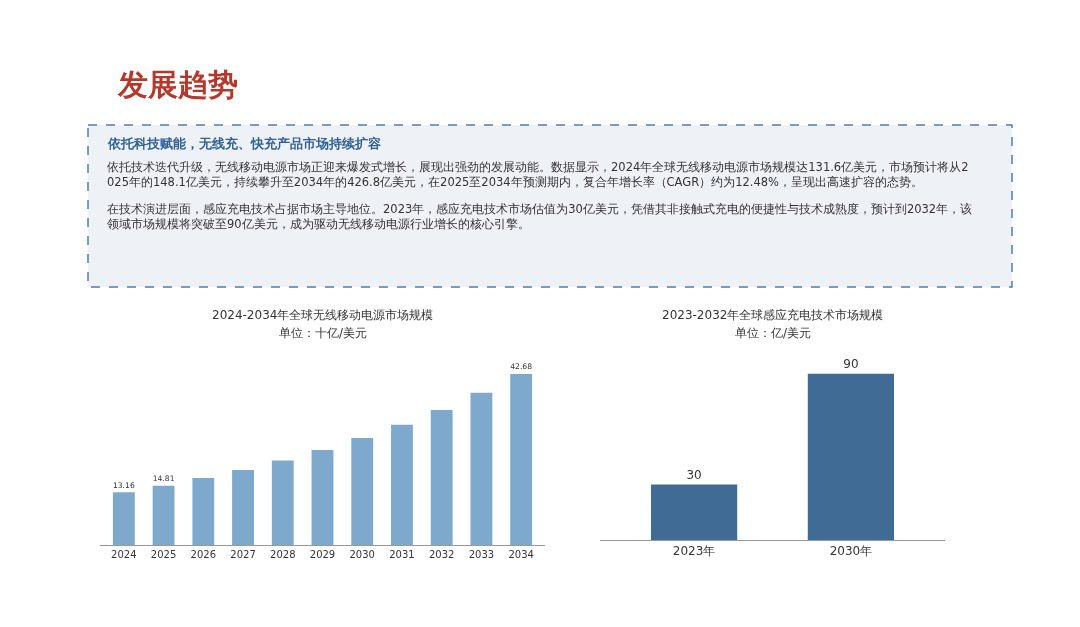 The width and height of the screenshot is (1080, 627). Describe the element at coordinates (773, 333) in the screenshot. I see `chart-subtitle: 单位：亿/美元` at that location.